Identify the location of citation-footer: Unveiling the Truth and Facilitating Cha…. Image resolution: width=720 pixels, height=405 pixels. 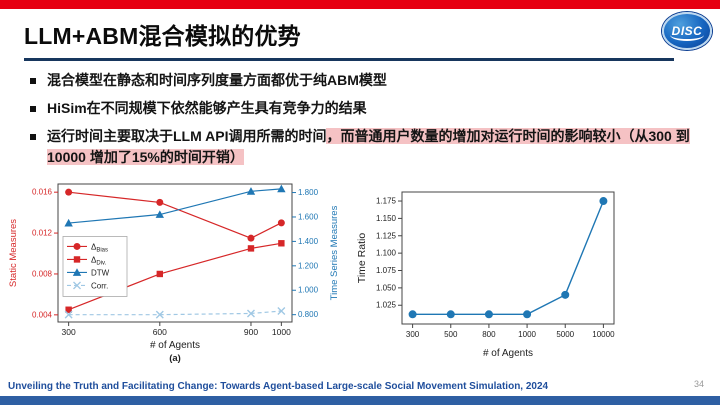
(278, 386).